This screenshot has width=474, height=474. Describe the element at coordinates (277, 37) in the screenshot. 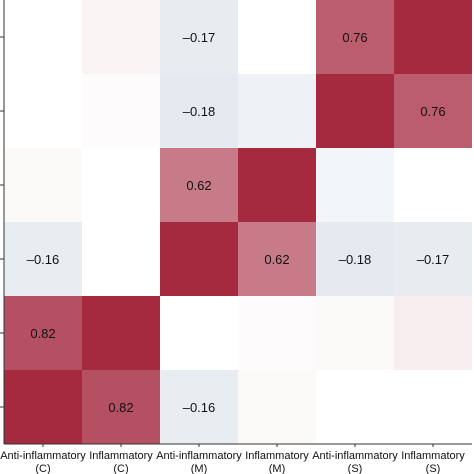

I see `heatmap-cell-r0-c3` at that location.